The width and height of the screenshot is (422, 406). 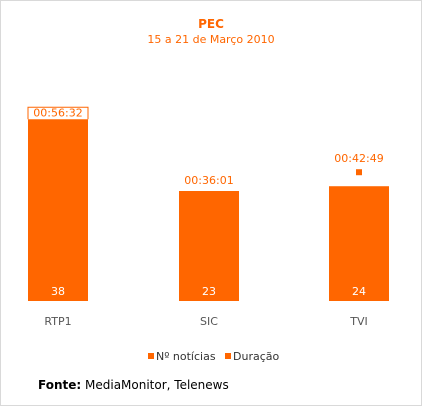 What do you see at coordinates (359, 243) in the screenshot?
I see `bar-tvi` at bounding box center [359, 243].